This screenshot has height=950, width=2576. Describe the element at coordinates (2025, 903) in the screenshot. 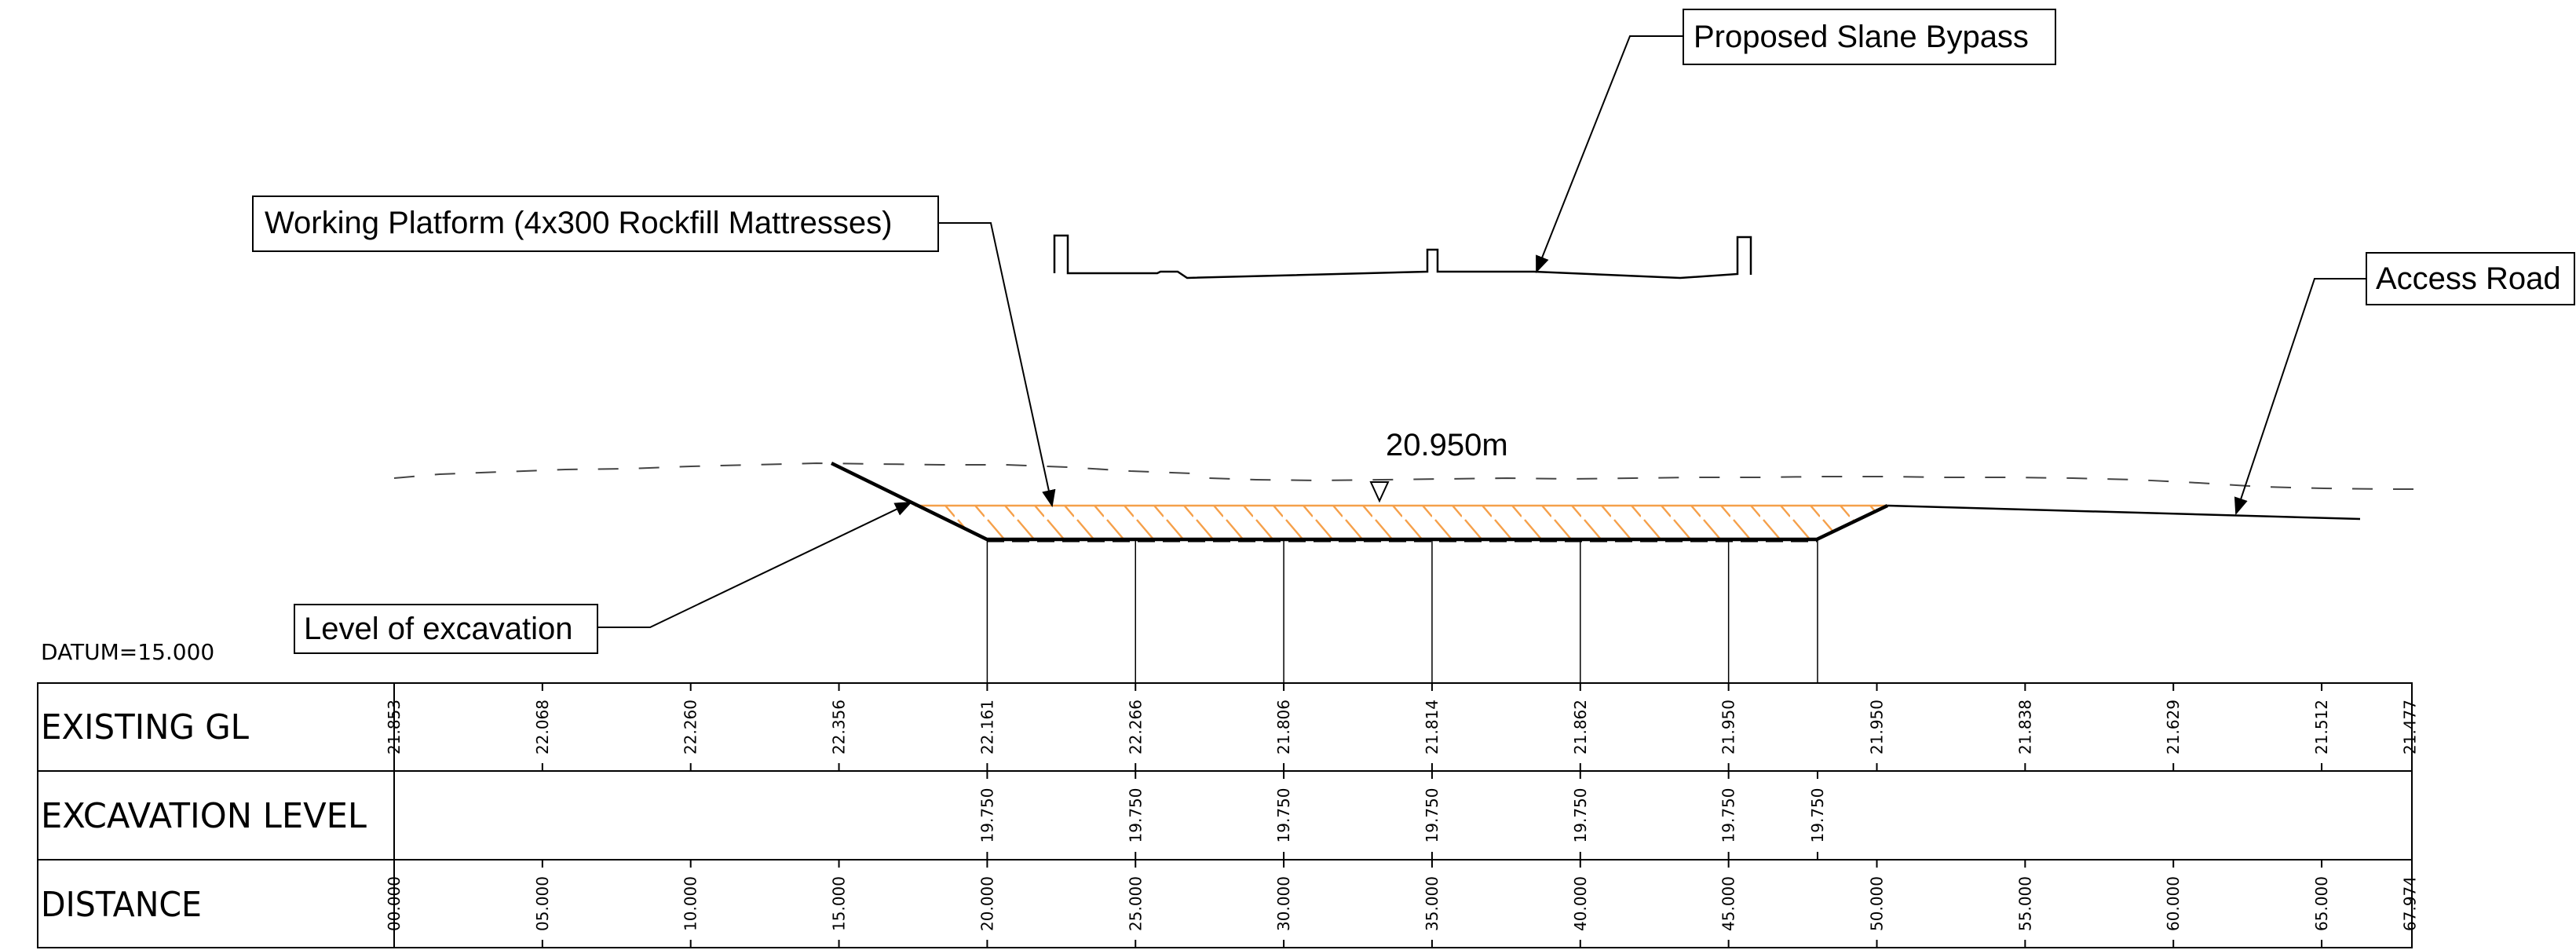

I see `distance-value: 55.000` at that location.